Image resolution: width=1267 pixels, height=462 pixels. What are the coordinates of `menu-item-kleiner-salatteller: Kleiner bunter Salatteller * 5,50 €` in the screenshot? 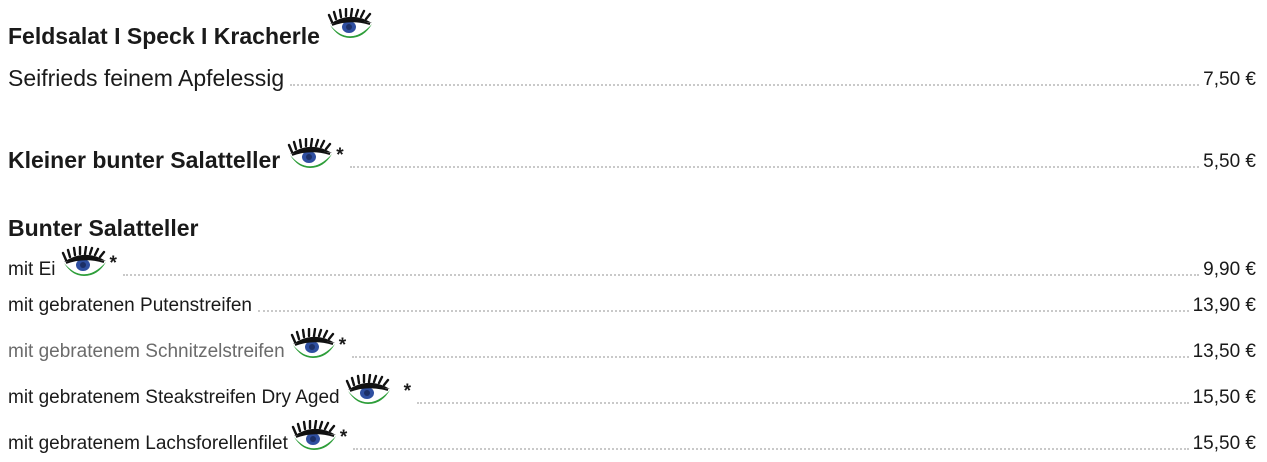 It's located at (632, 156).